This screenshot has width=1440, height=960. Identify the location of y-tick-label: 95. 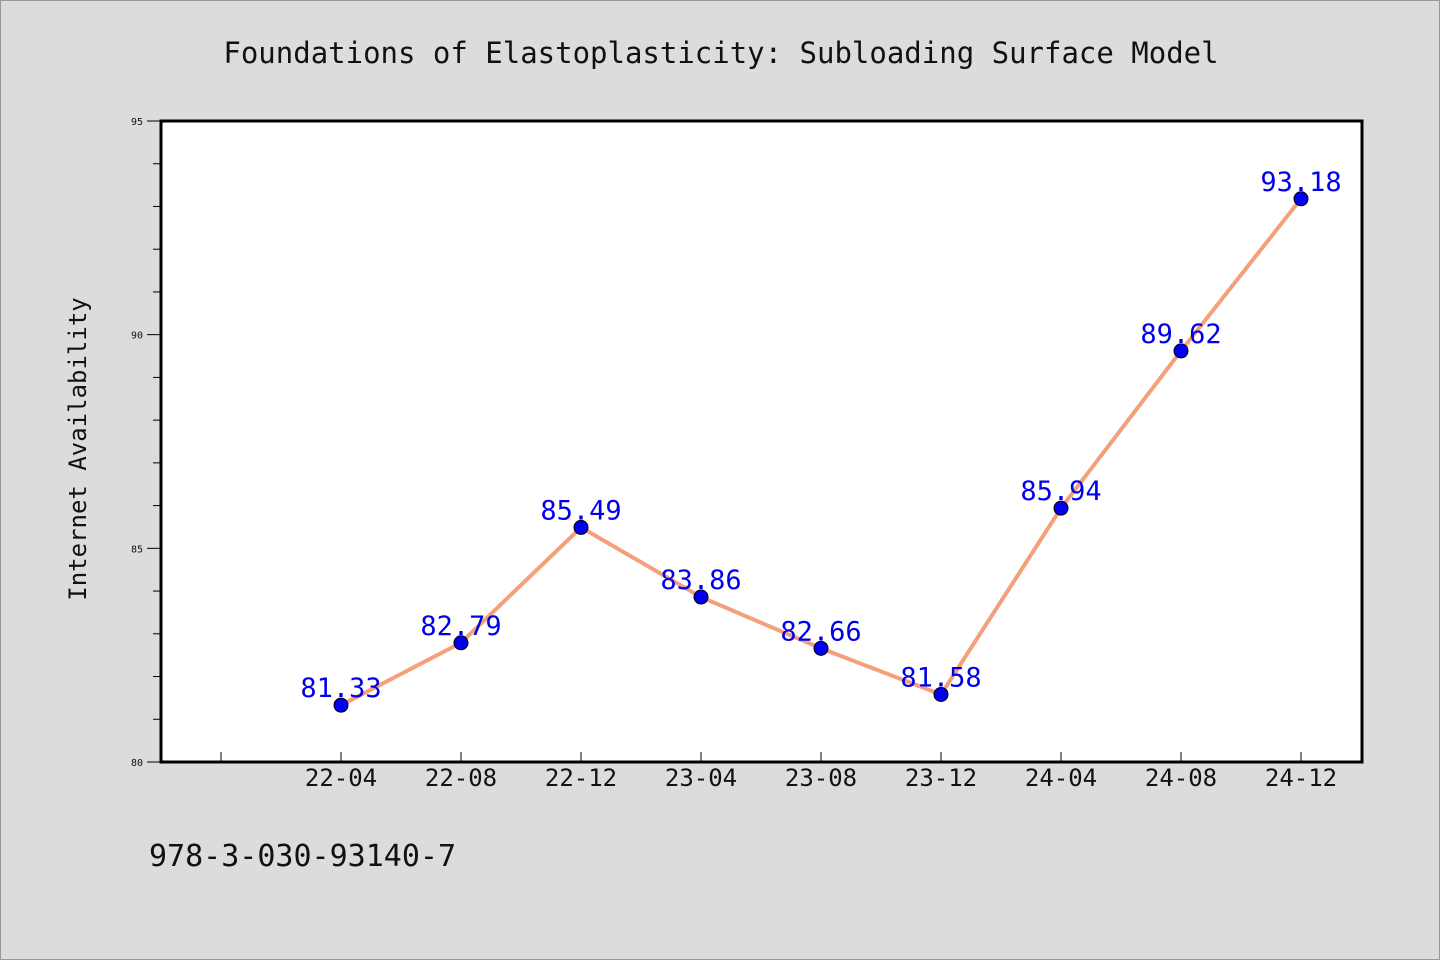
(137, 122).